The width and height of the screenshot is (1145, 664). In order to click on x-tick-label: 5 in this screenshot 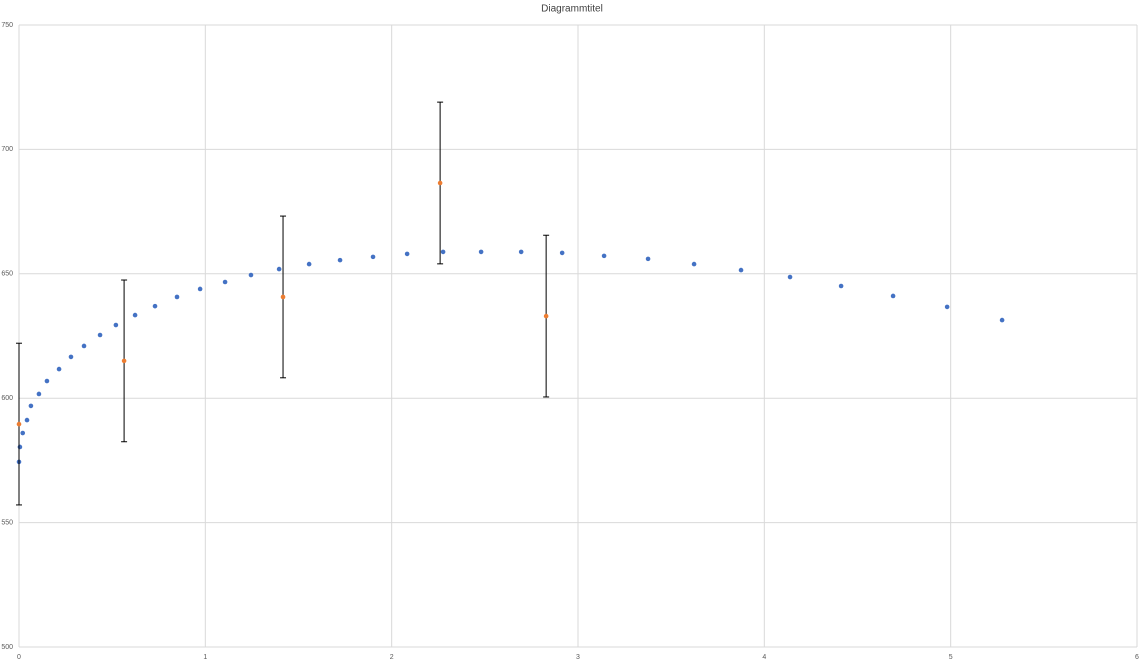, I will do `click(951, 657)`.